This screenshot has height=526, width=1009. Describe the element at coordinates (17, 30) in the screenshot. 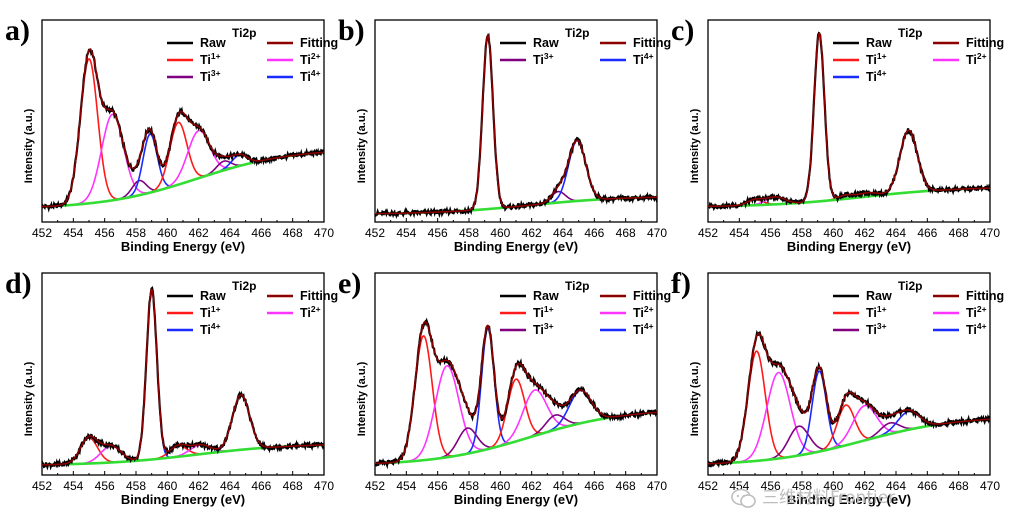

I see `panel-label: a)` at that location.